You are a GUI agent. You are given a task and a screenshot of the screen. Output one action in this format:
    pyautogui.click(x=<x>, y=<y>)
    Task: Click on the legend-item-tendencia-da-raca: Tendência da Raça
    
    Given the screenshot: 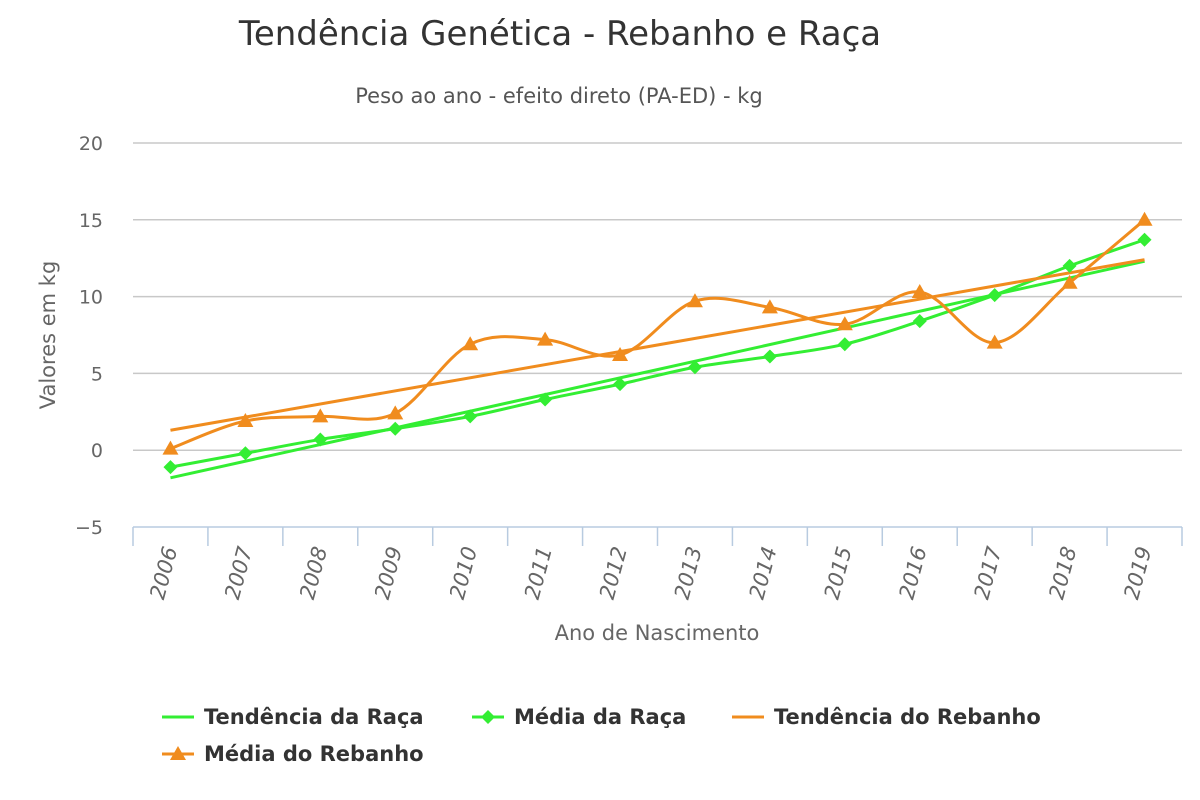 What is the action you would take?
    pyautogui.click(x=292, y=717)
    